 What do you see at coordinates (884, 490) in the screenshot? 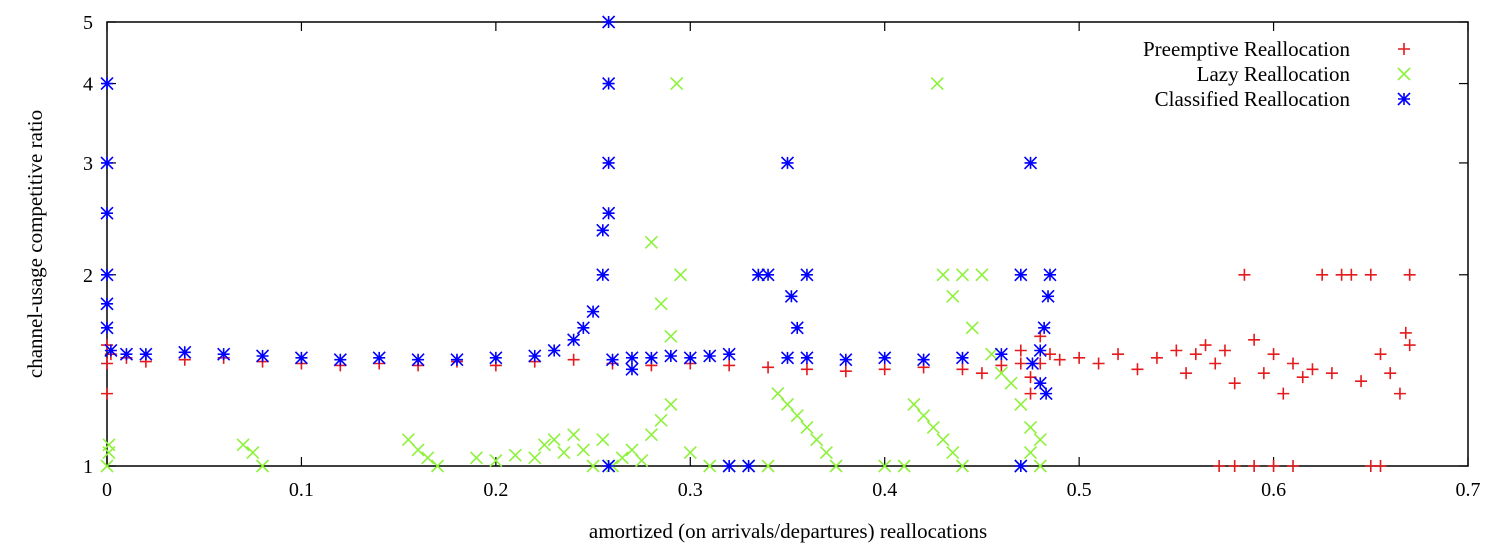
I see `x-tick-label: 0.4` at bounding box center [884, 490].